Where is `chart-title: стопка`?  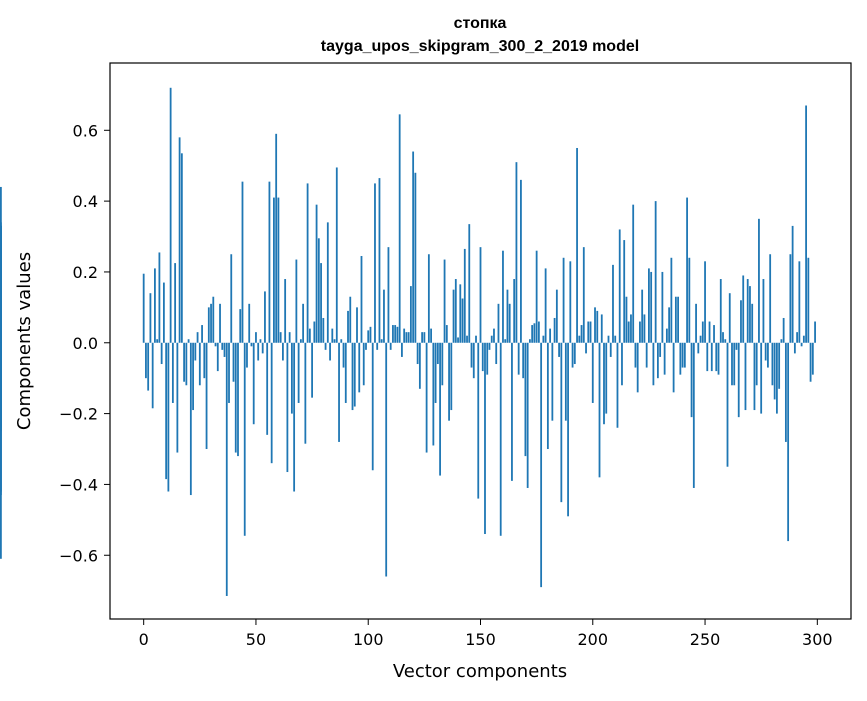
chart-title: стопка is located at coordinates (480, 23).